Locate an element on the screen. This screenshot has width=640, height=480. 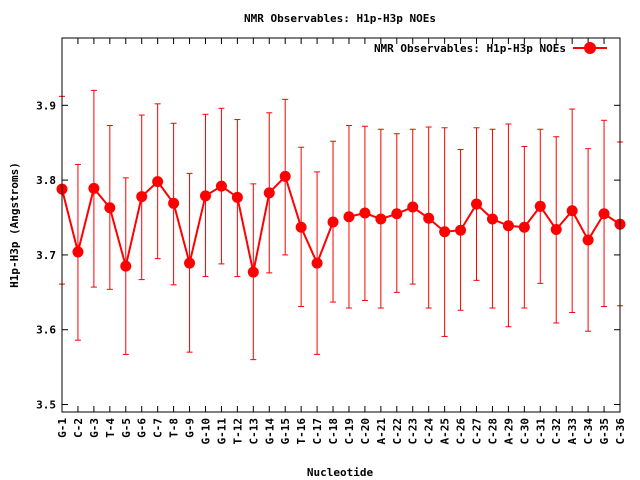
x-tick-label-15: T-16 is located at coordinates (301, 431).